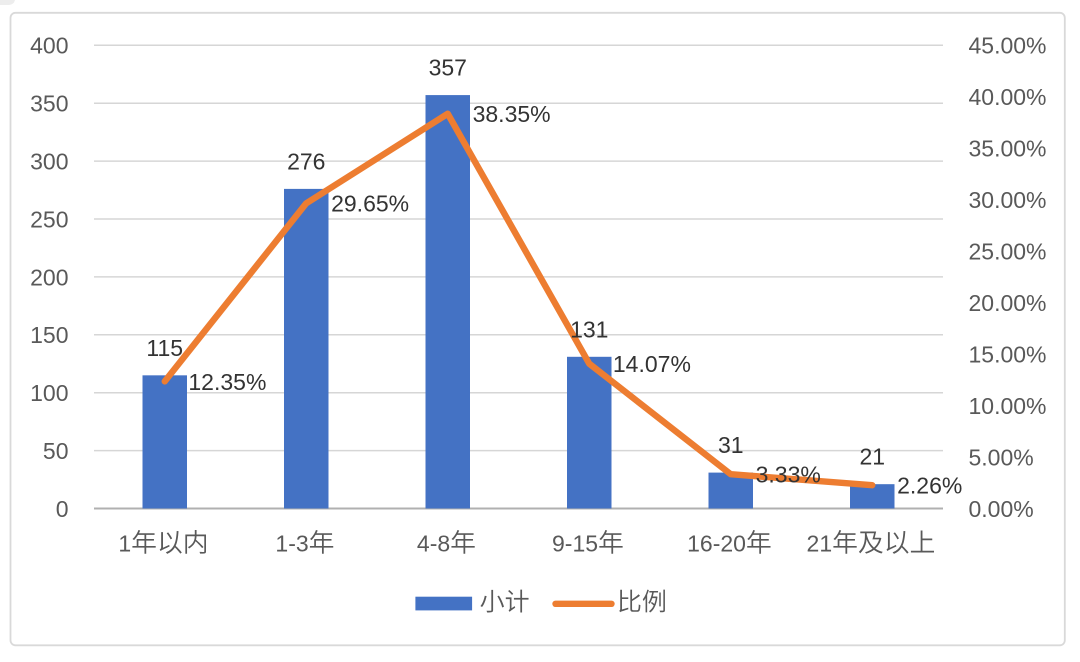  I want to click on svg-text: 150, so click(49, 335).